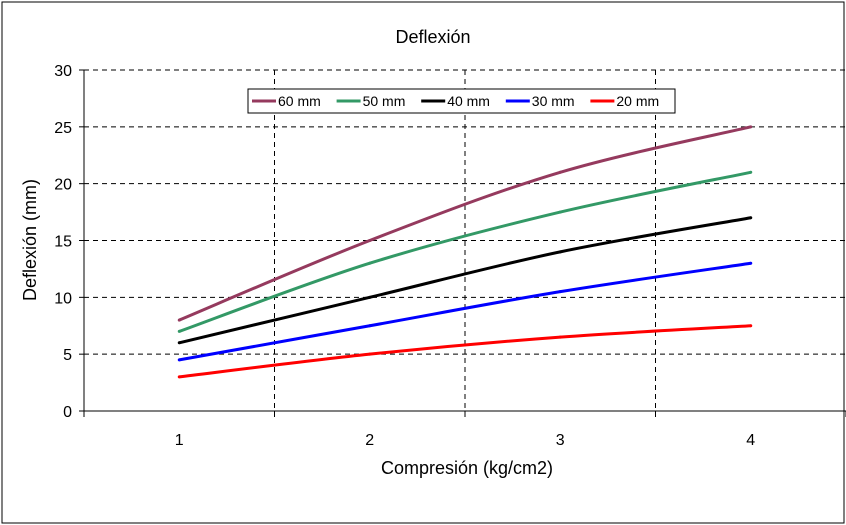 The width and height of the screenshot is (846, 525). What do you see at coordinates (63, 128) in the screenshot?
I see `y-tick-label: 25` at bounding box center [63, 128].